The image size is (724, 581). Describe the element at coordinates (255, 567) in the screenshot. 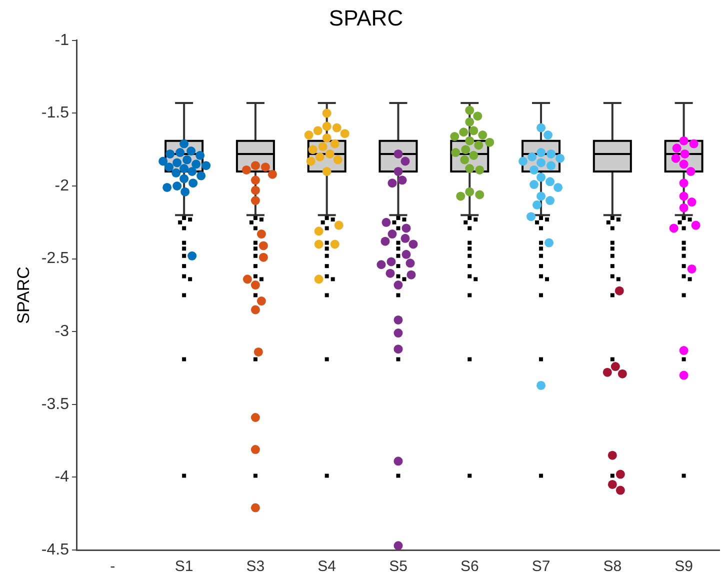

I see `x-tick-label: S3` at that location.